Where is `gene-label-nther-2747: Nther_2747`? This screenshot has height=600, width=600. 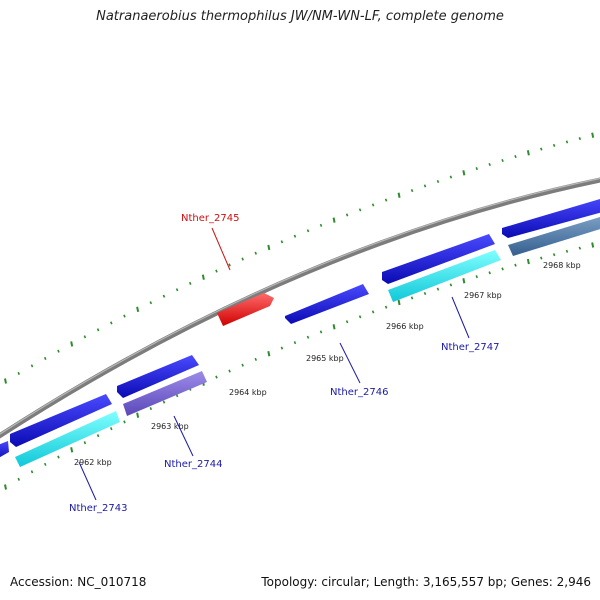 gene-label-nther-2747: Nther_2747 is located at coordinates (470, 347).